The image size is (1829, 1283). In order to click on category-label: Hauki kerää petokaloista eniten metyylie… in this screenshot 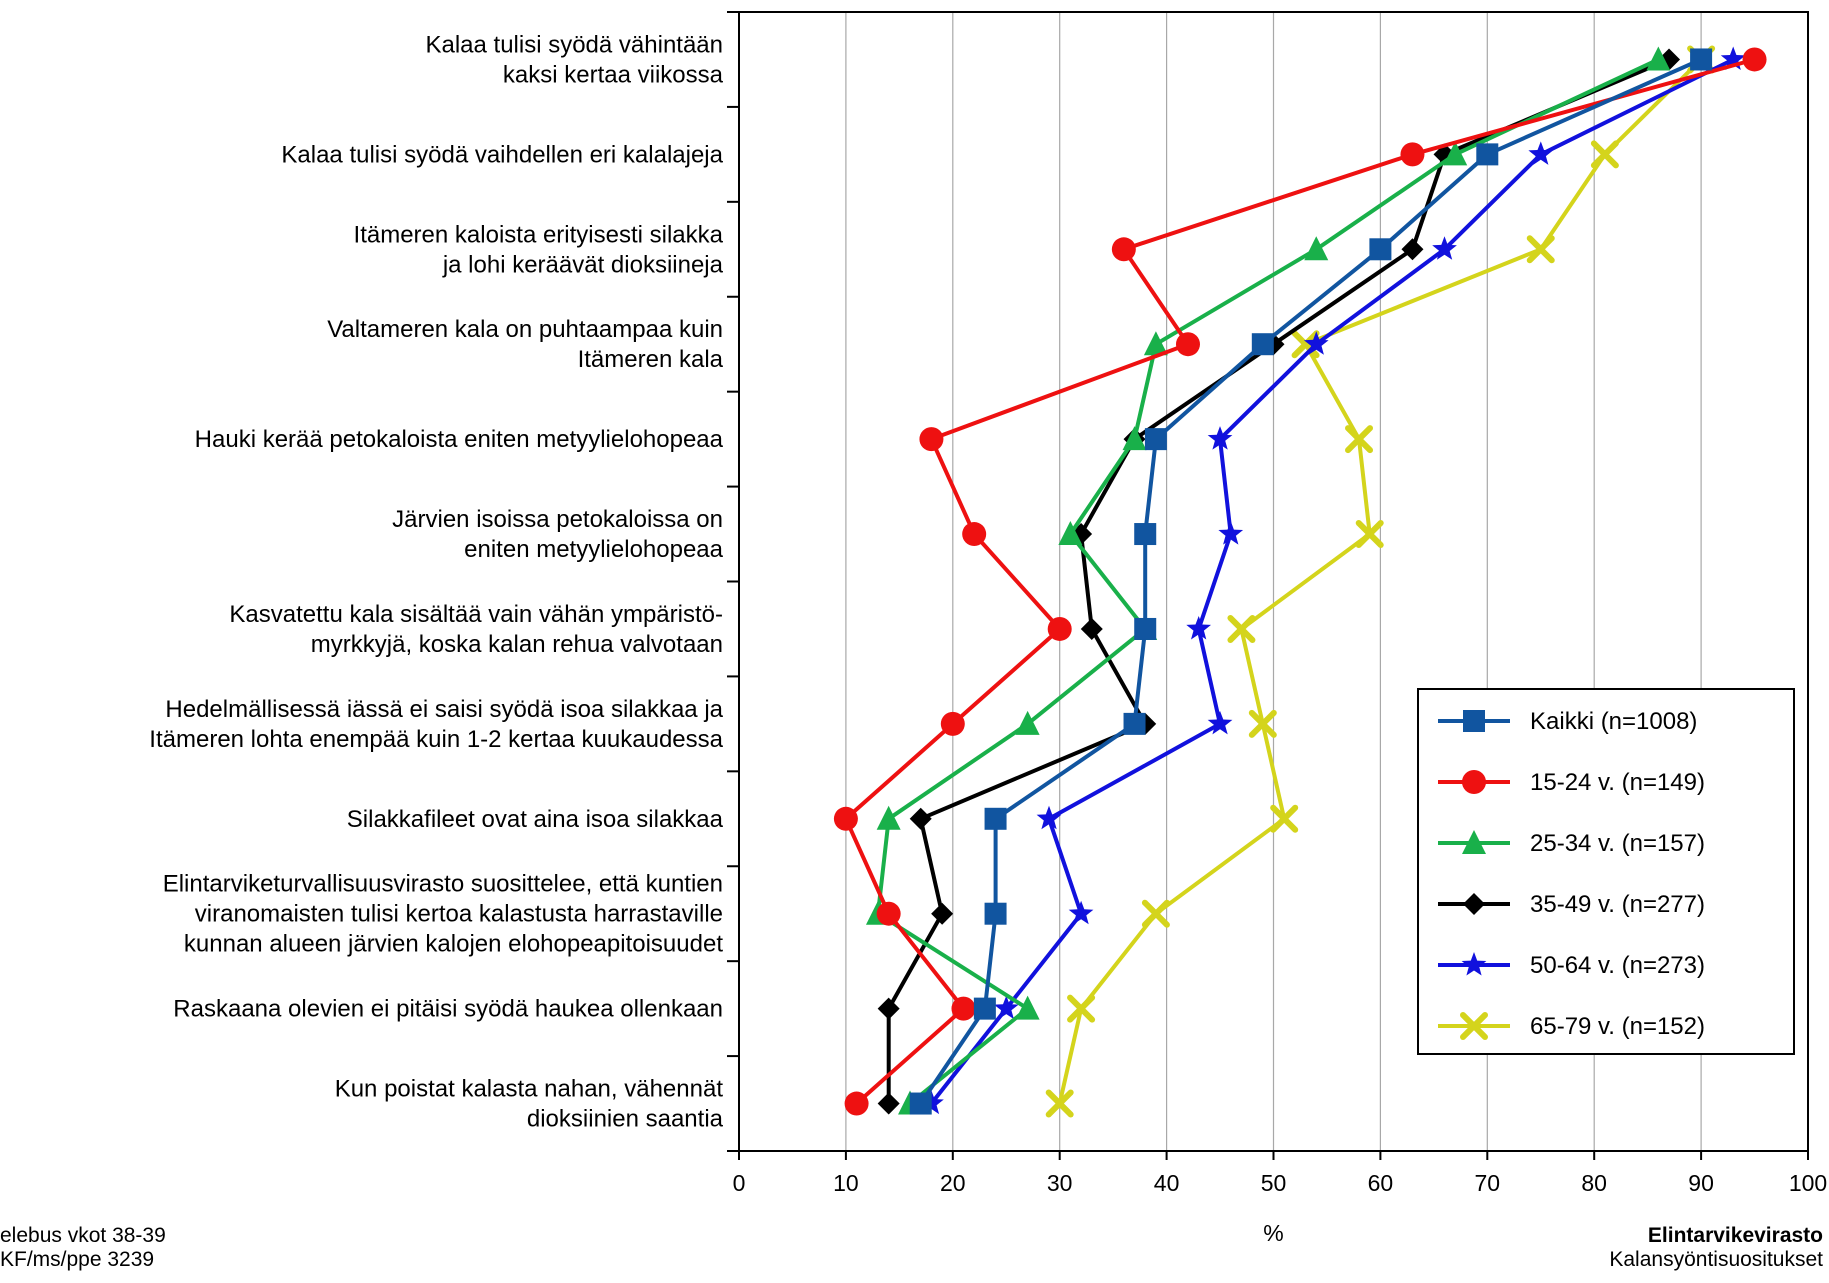, I will do `click(459, 439)`.